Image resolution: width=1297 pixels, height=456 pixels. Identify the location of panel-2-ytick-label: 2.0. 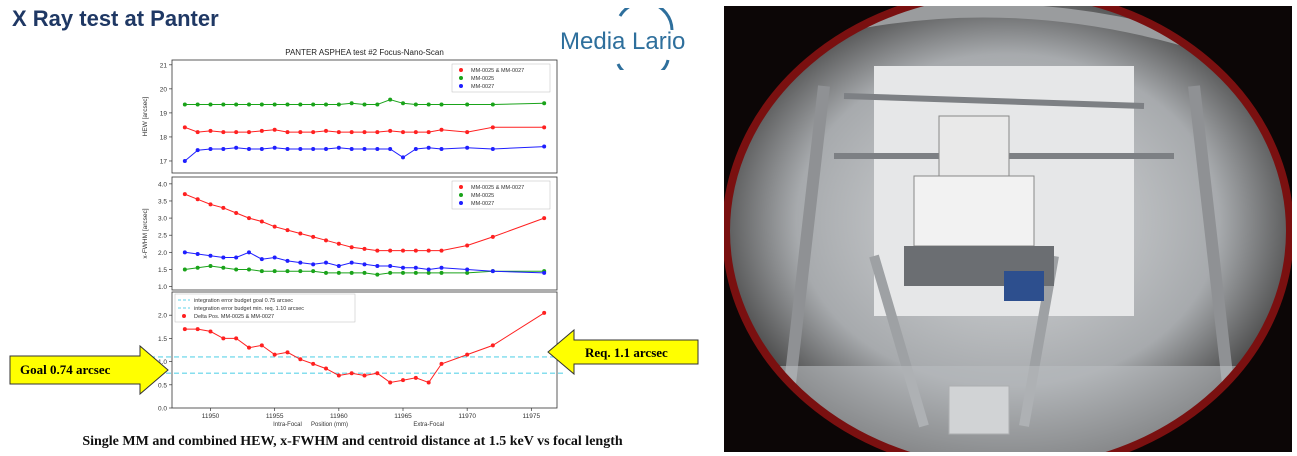
(162, 253).